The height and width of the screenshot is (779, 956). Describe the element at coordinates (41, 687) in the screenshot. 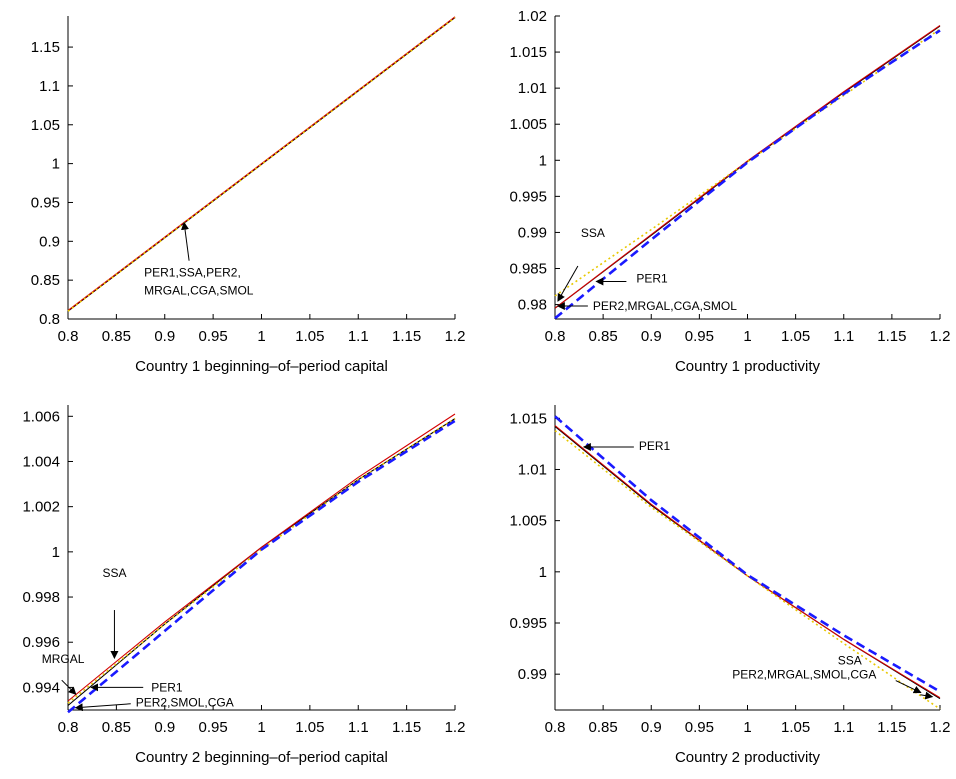

I see `y-tick-label: 0.994` at that location.